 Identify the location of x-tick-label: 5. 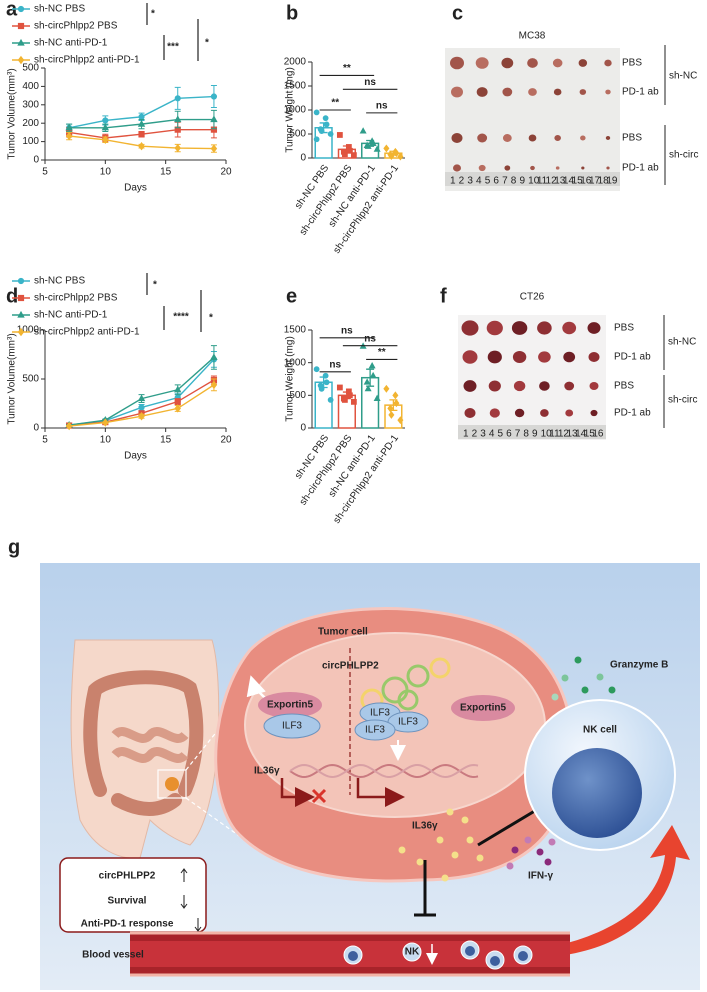
(45, 172).